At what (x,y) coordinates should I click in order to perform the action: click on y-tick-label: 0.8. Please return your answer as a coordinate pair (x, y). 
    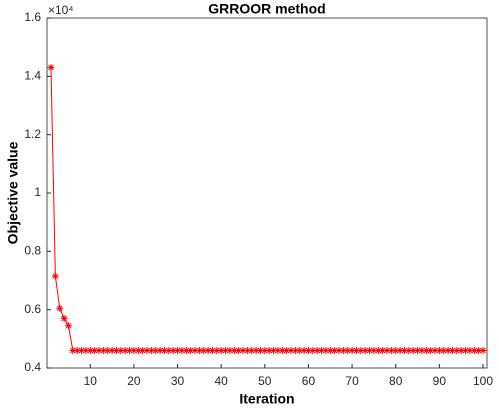
    Looking at the image, I should click on (32, 251).